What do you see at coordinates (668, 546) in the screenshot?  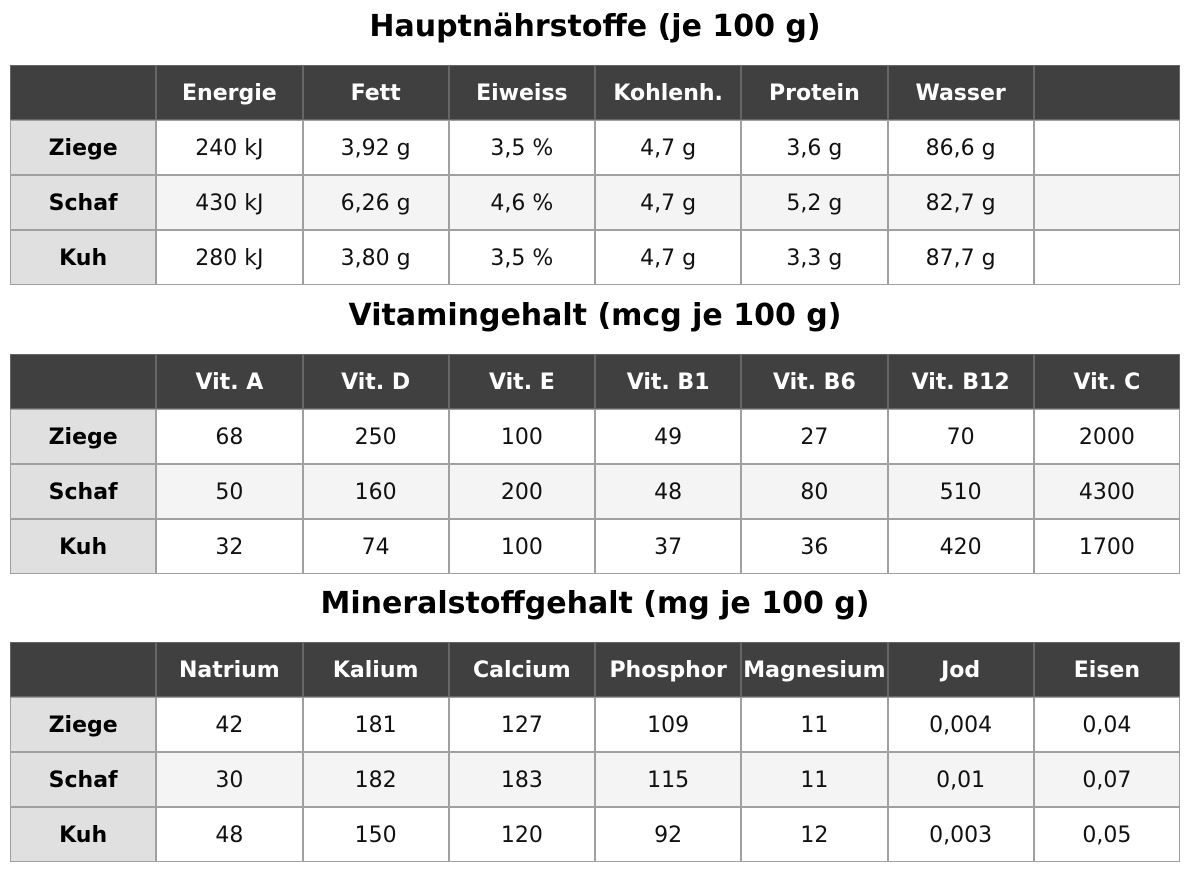 I see `table-cell: 37` at bounding box center [668, 546].